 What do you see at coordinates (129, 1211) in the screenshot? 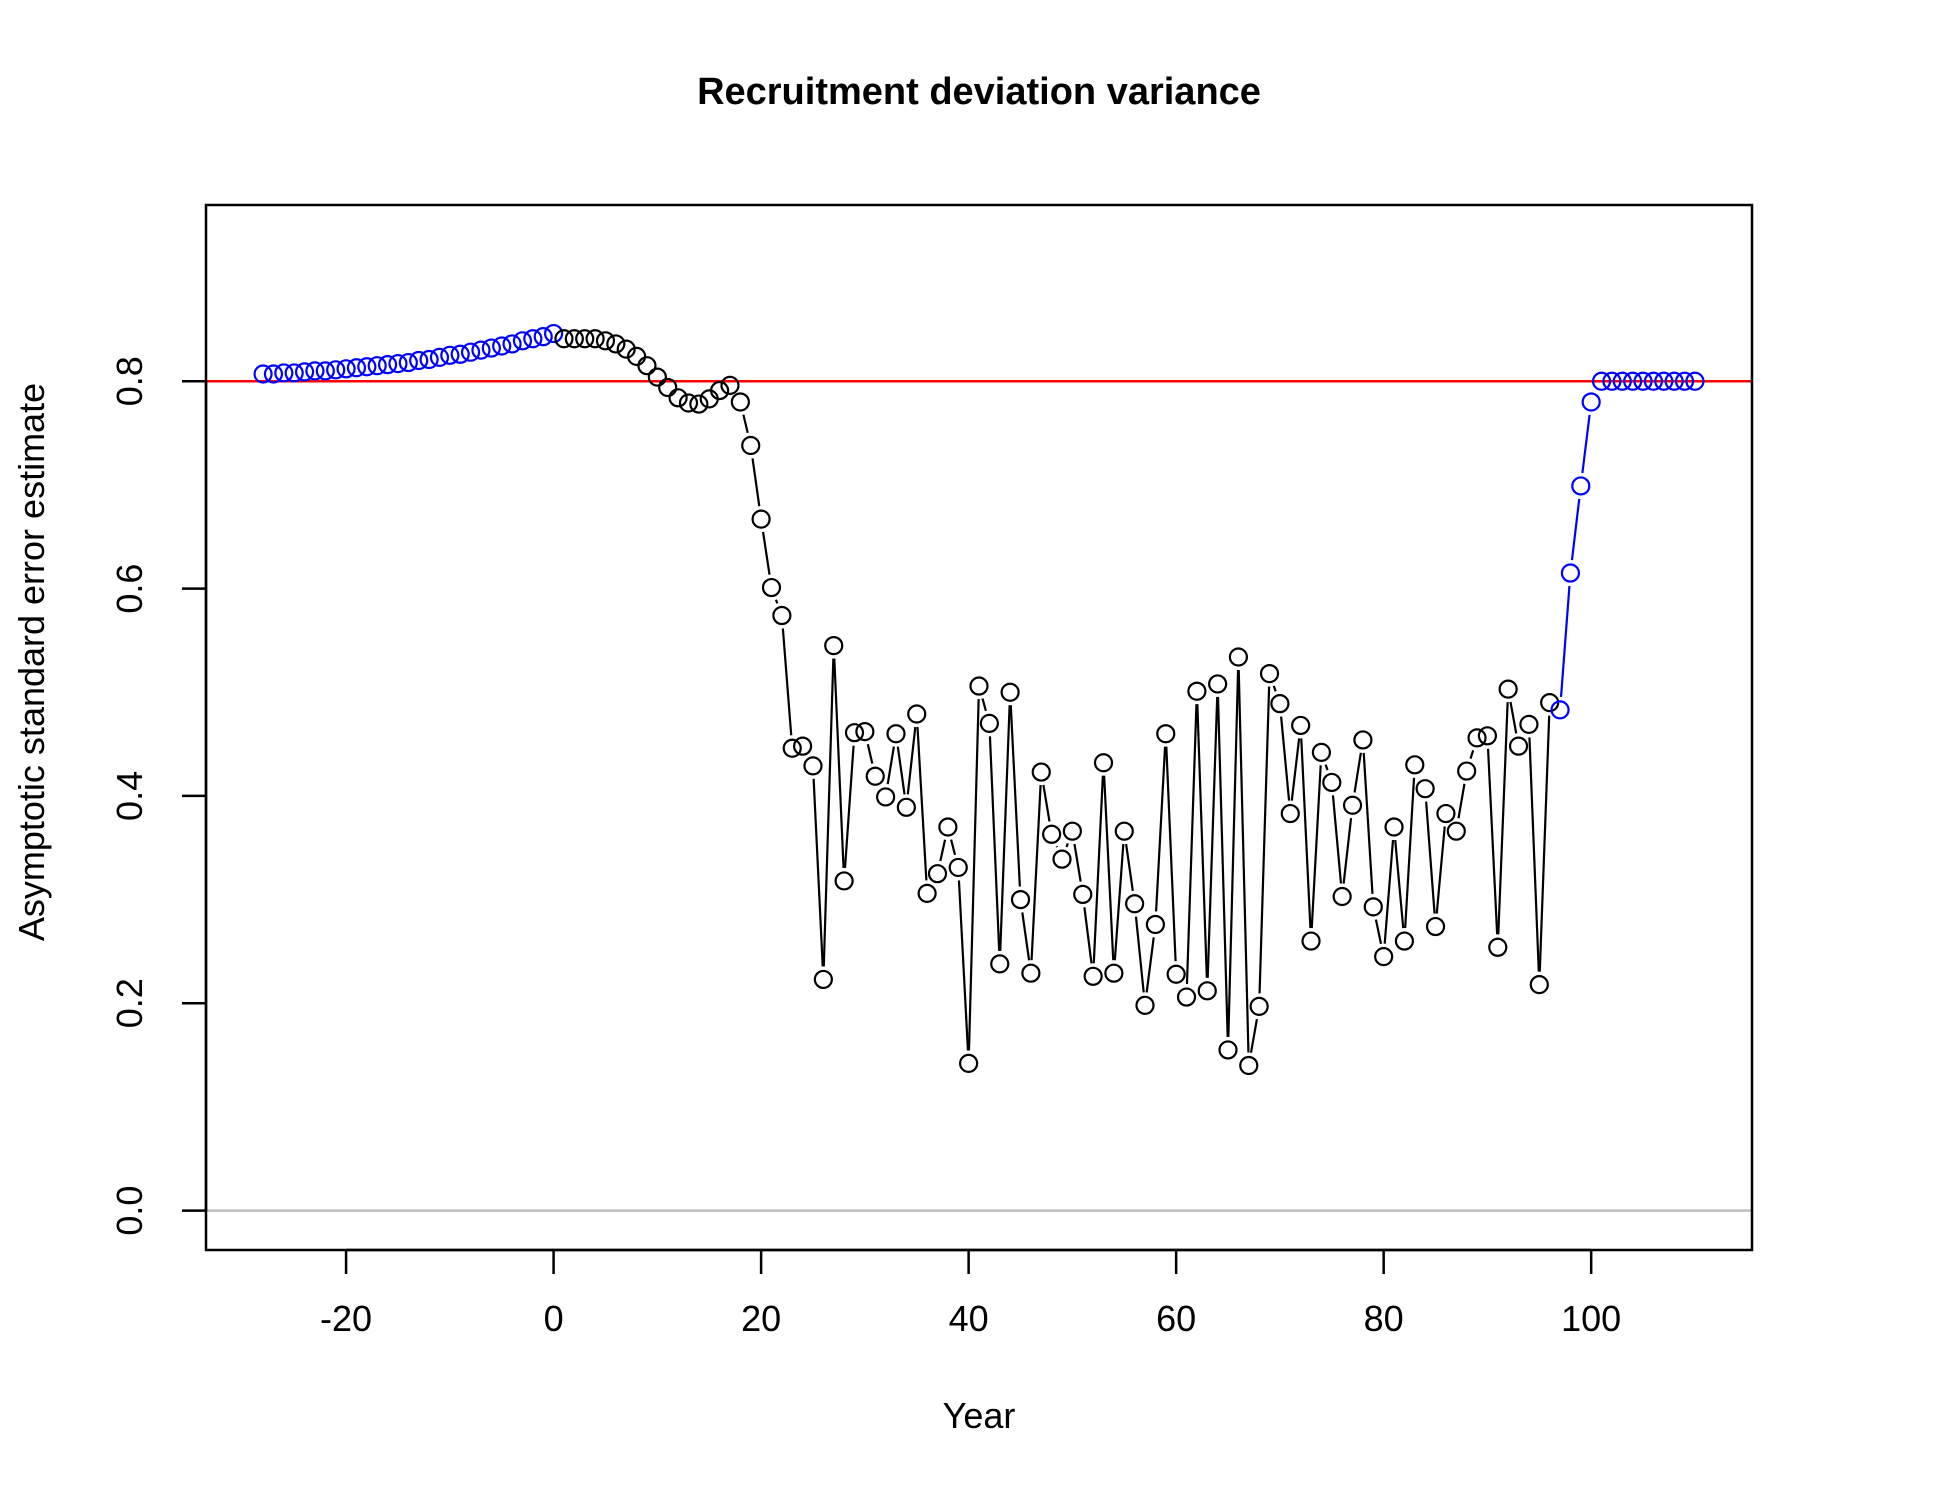
I see `y-tick-label: 0.0` at bounding box center [129, 1211].